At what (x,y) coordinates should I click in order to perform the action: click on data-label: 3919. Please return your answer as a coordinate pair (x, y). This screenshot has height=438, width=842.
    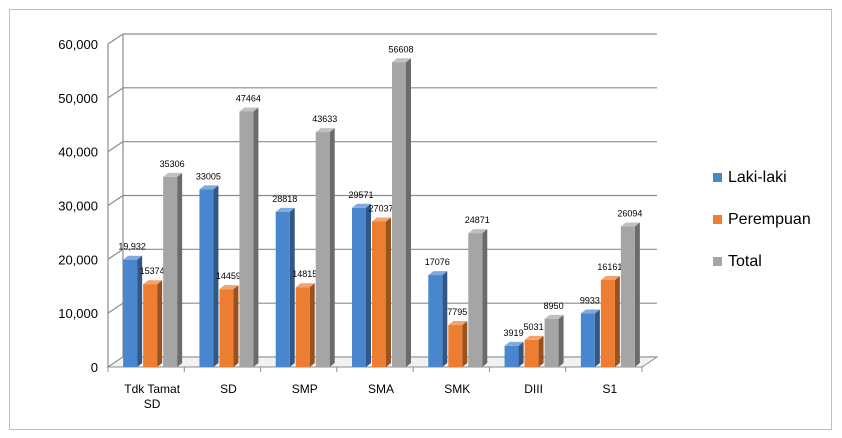
    Looking at the image, I should click on (514, 333).